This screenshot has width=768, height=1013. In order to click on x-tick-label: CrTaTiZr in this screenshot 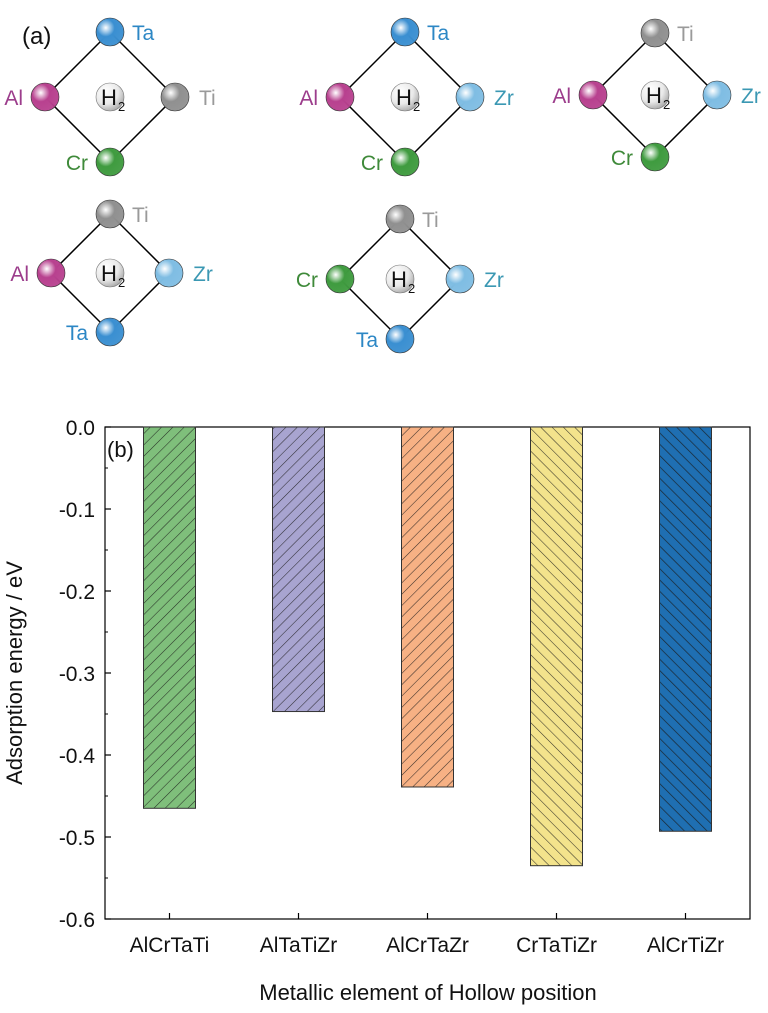, I will do `click(556, 945)`.